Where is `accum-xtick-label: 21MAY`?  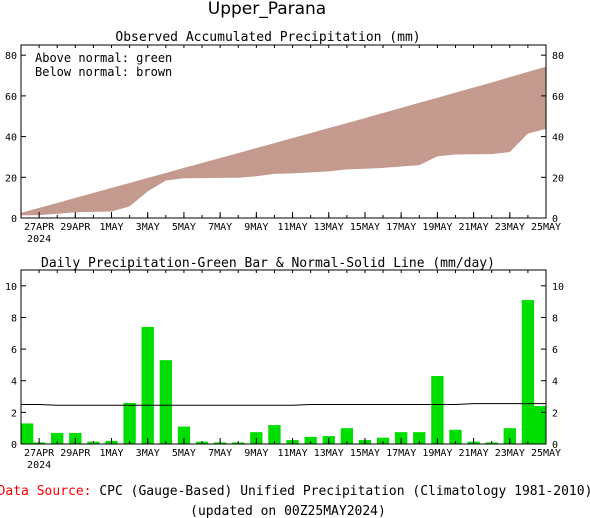
accum-xtick-label: 21MAY is located at coordinates (474, 227).